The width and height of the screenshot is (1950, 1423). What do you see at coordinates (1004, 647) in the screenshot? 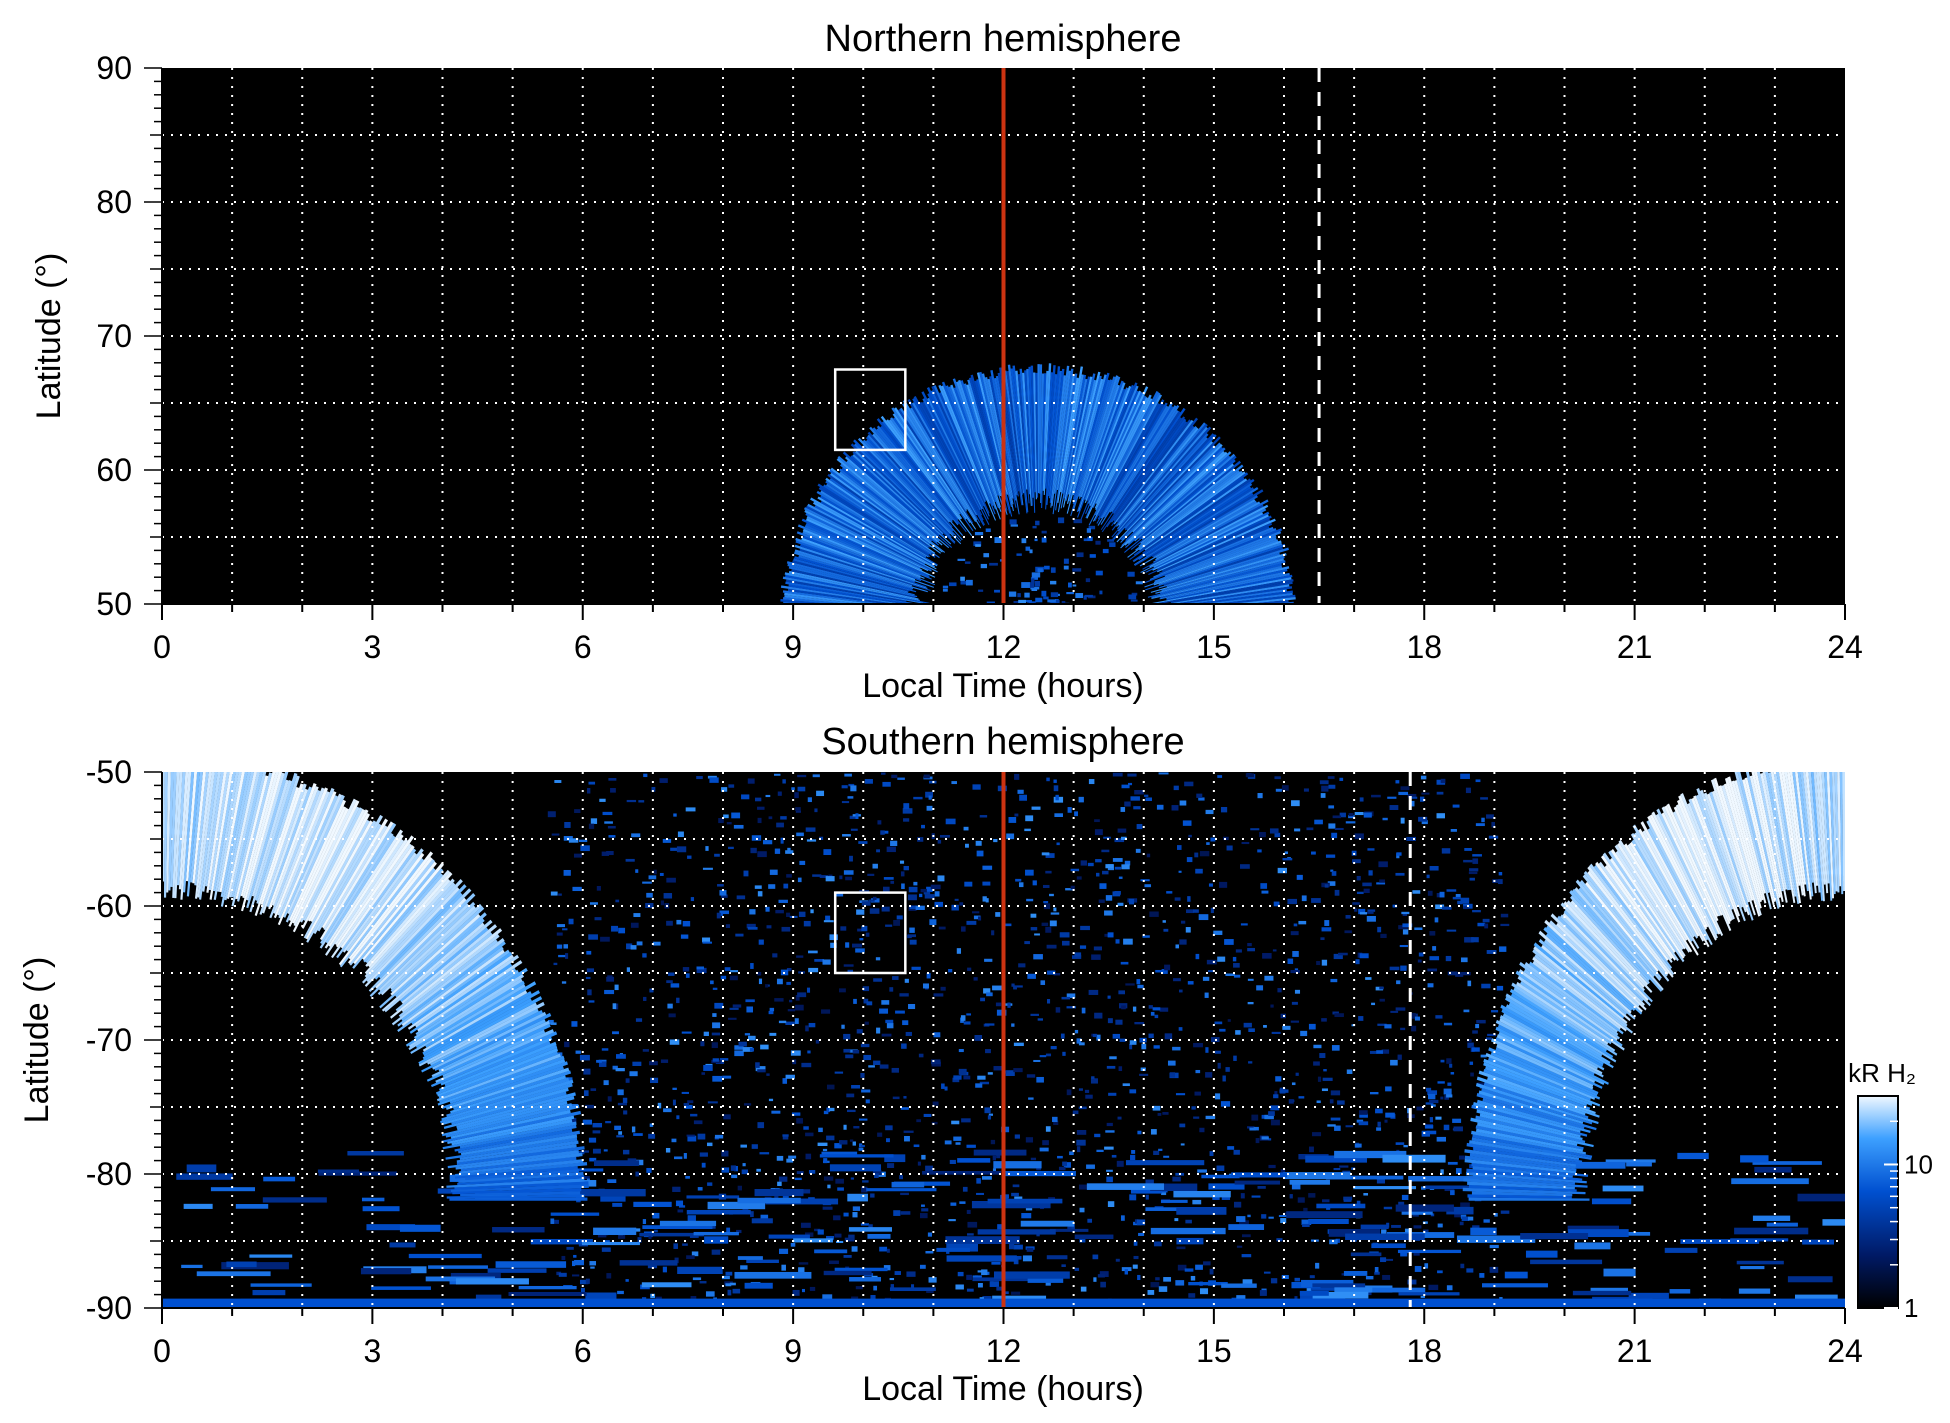
I see `northern-x-tick-label: 12` at bounding box center [1004, 647].